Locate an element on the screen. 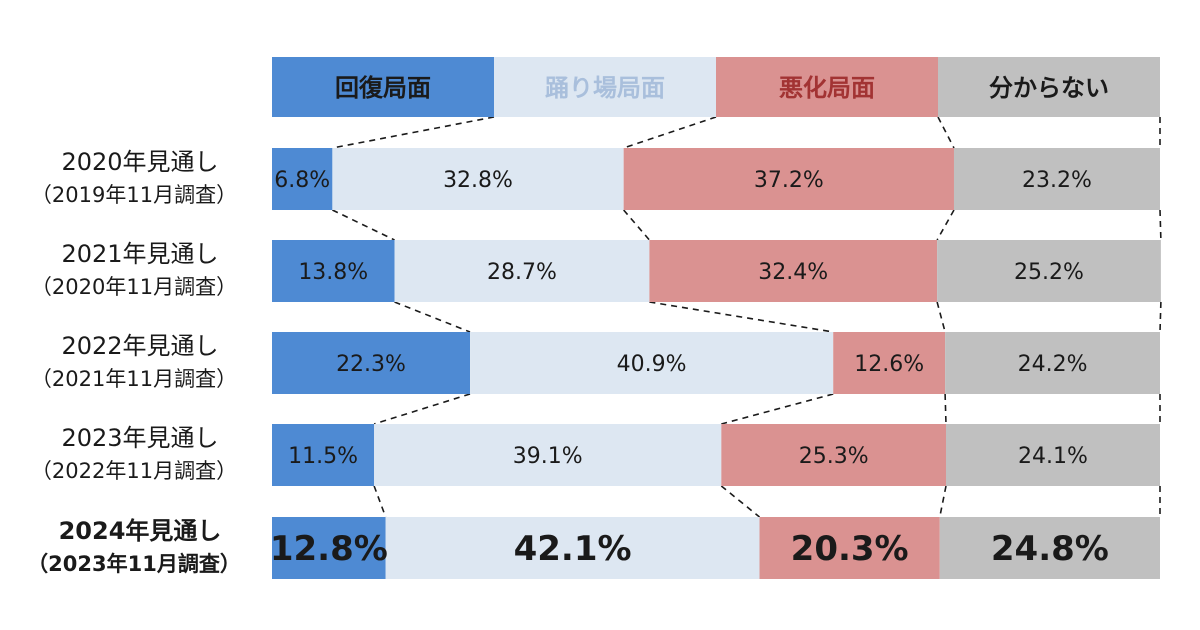 This screenshot has height=630, width=1200. bar-segment-r3-s1 is located at coordinates (548, 455).